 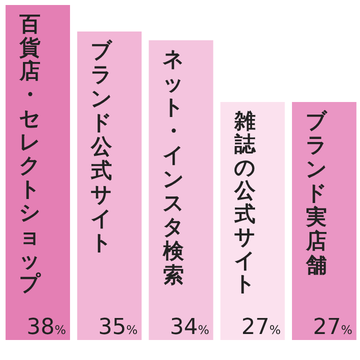 I want to click on category-label: ネット・インスタ検索, so click(x=173, y=167).